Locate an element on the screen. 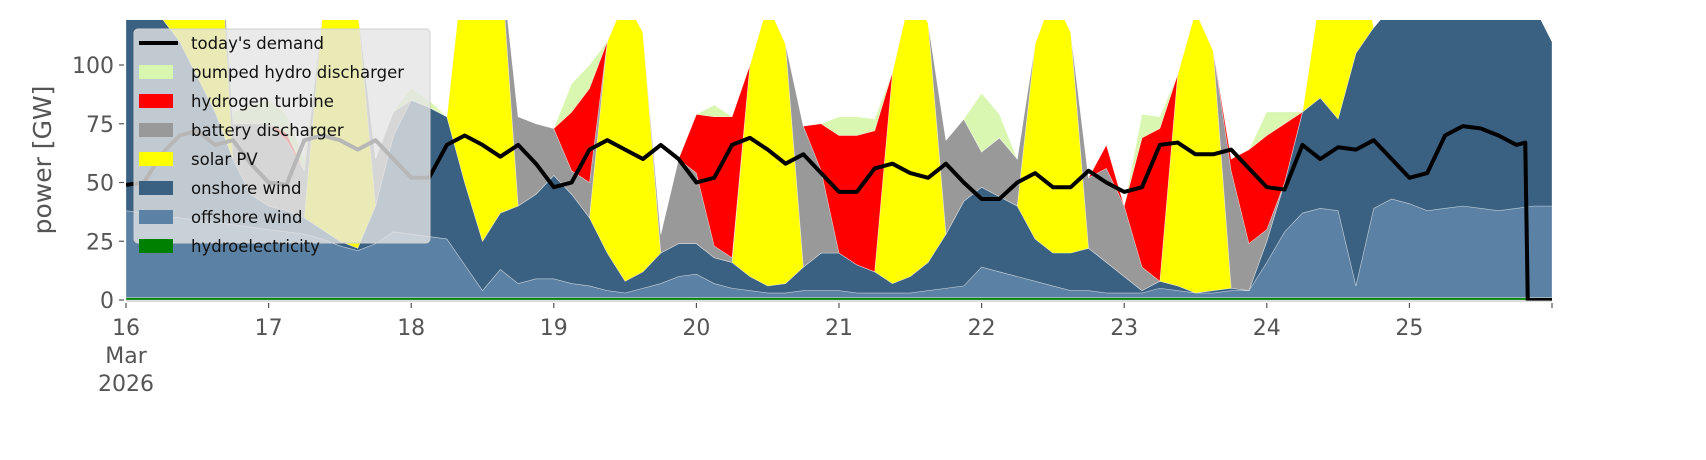 This screenshot has width=1706, height=460. legend-label: solar PV is located at coordinates (224, 159).